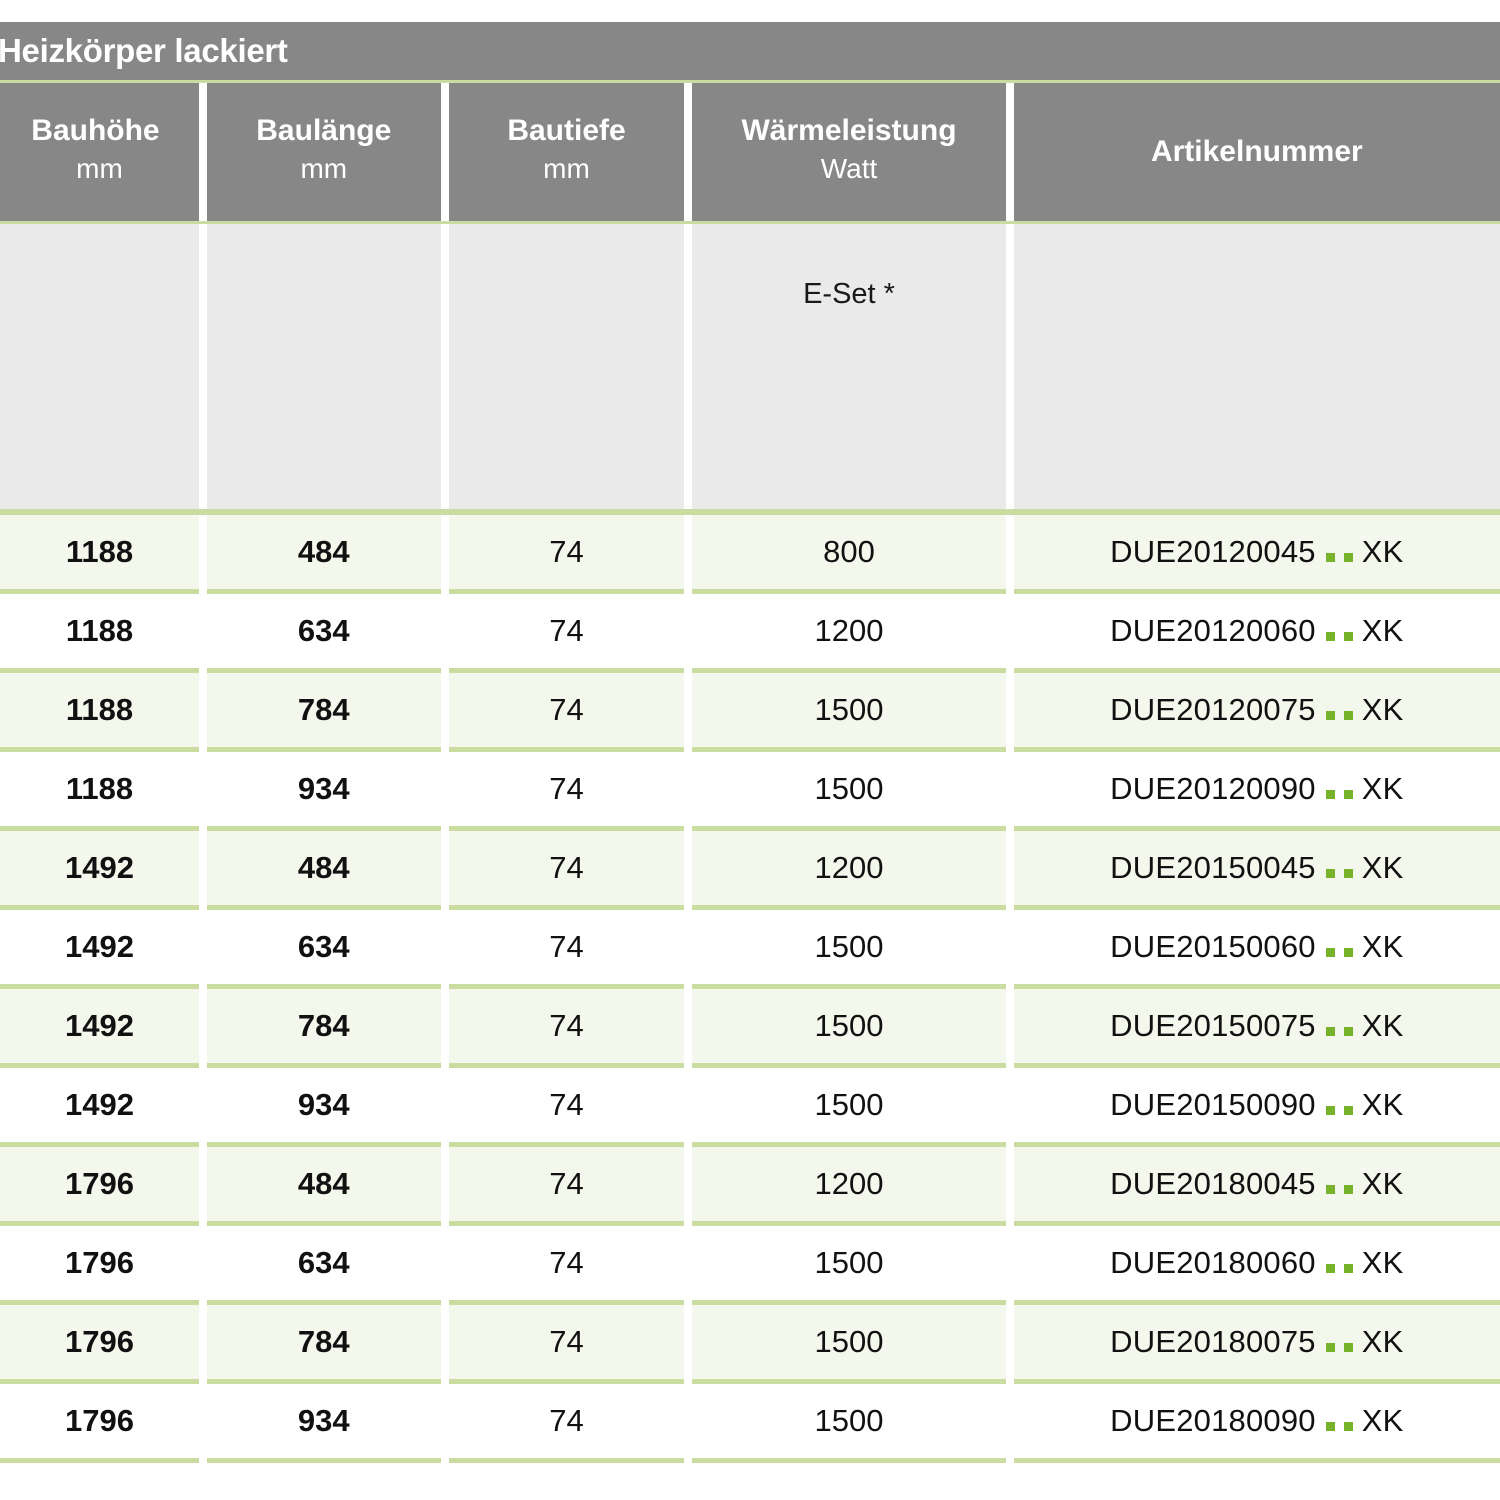 The image size is (1500, 1500). I want to click on cell-waermeleistung: 800, so click(849, 552).